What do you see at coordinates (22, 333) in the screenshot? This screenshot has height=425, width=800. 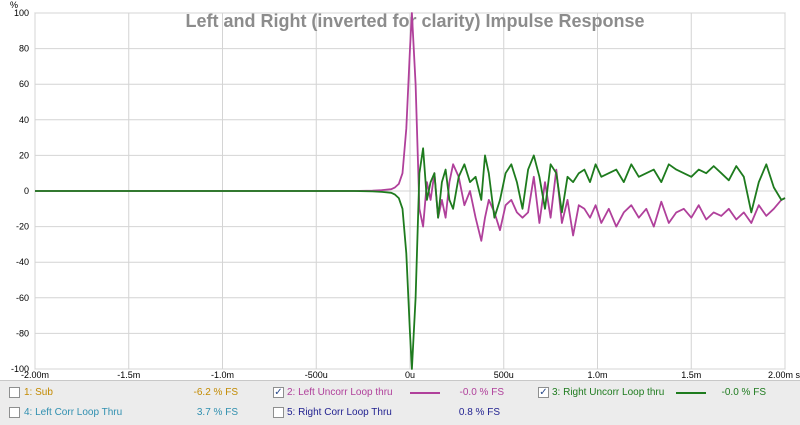 I see `y-tick-label: -80` at bounding box center [22, 333].